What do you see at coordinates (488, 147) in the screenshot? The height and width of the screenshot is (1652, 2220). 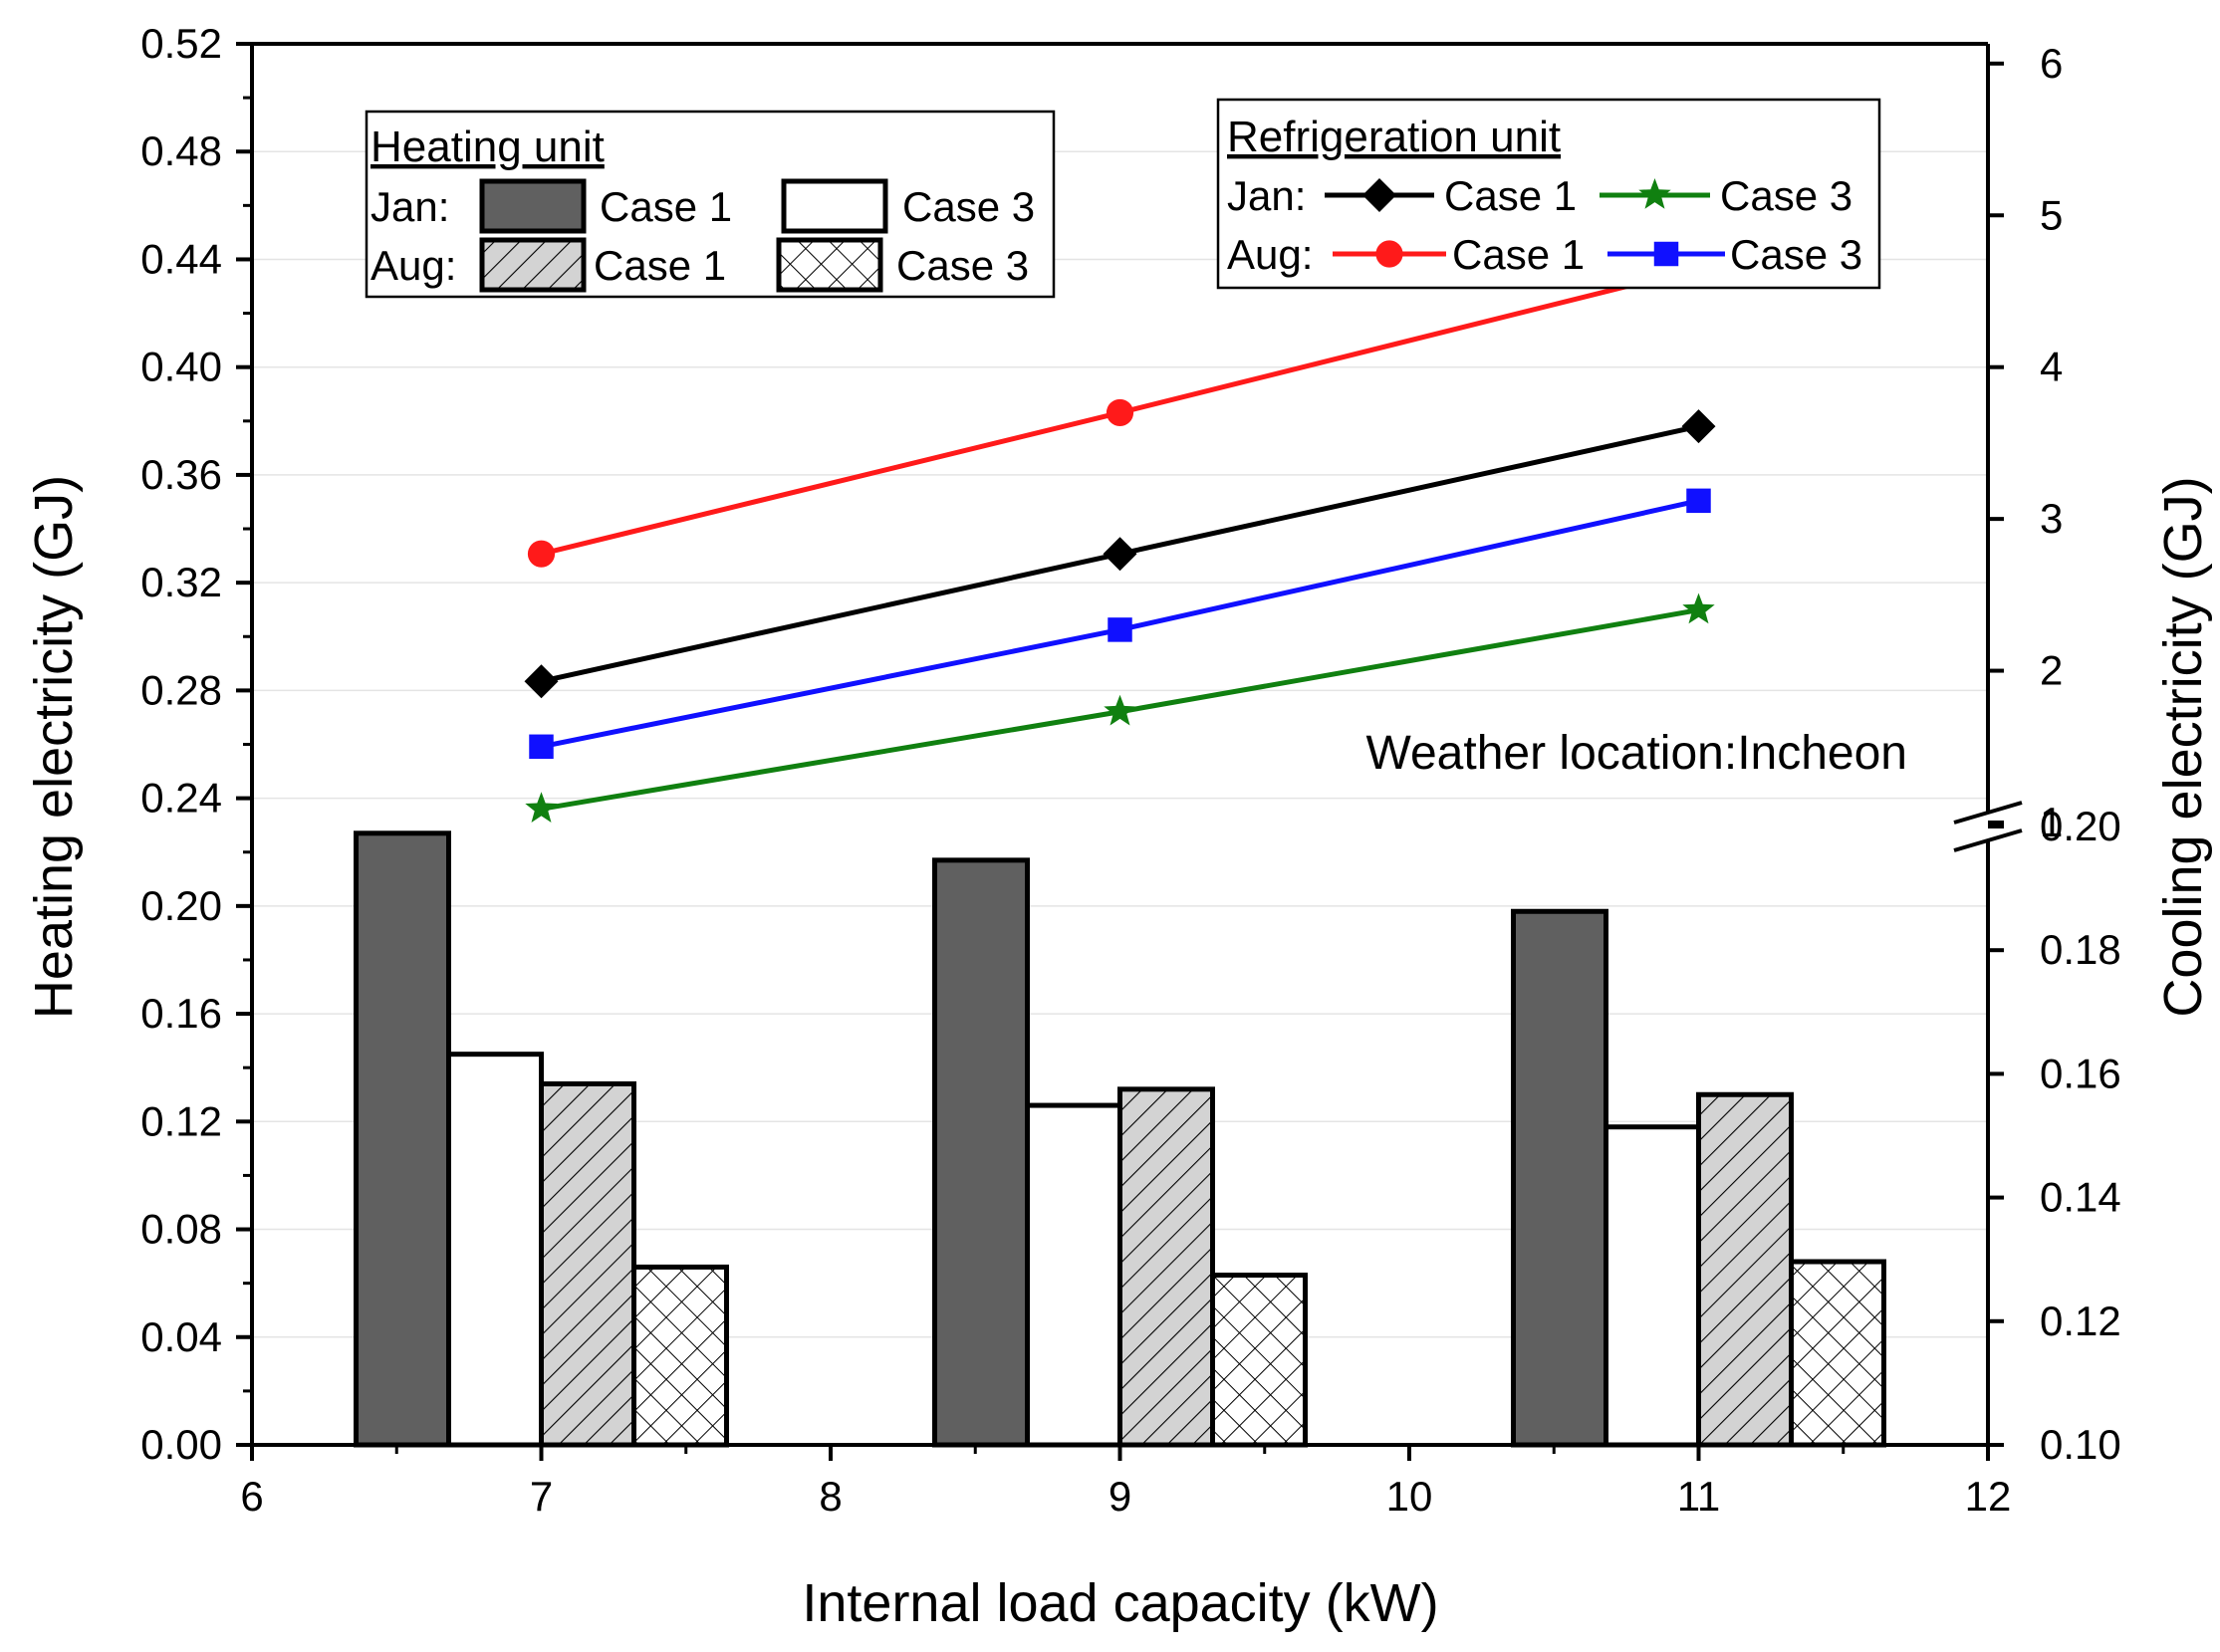 I see `legend-title: Heating unit` at bounding box center [488, 147].